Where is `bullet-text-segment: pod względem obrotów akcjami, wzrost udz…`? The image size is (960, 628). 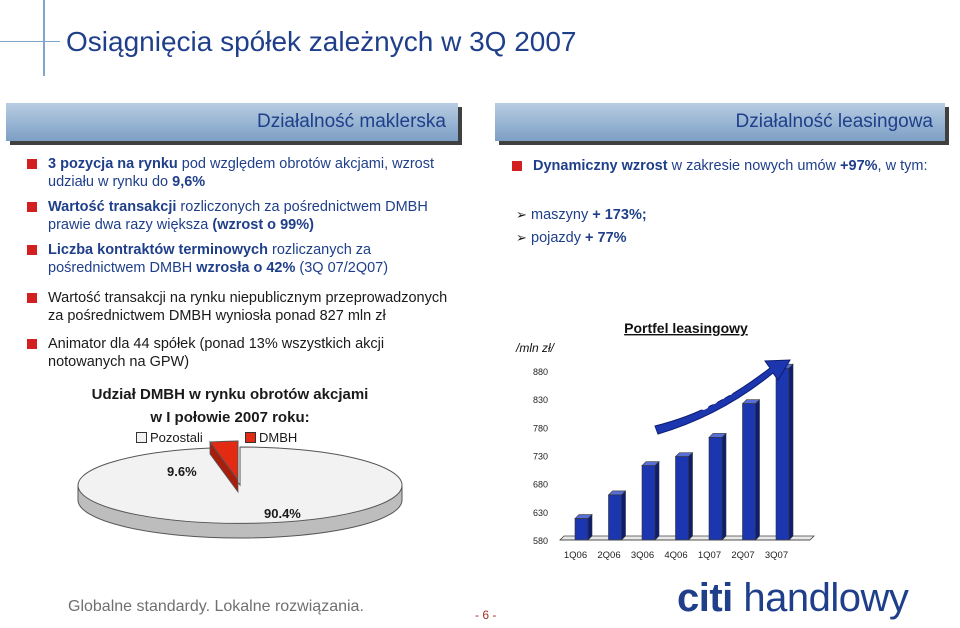 bullet-text-segment: pod względem obrotów akcjami, wzrost udz… is located at coordinates (241, 173).